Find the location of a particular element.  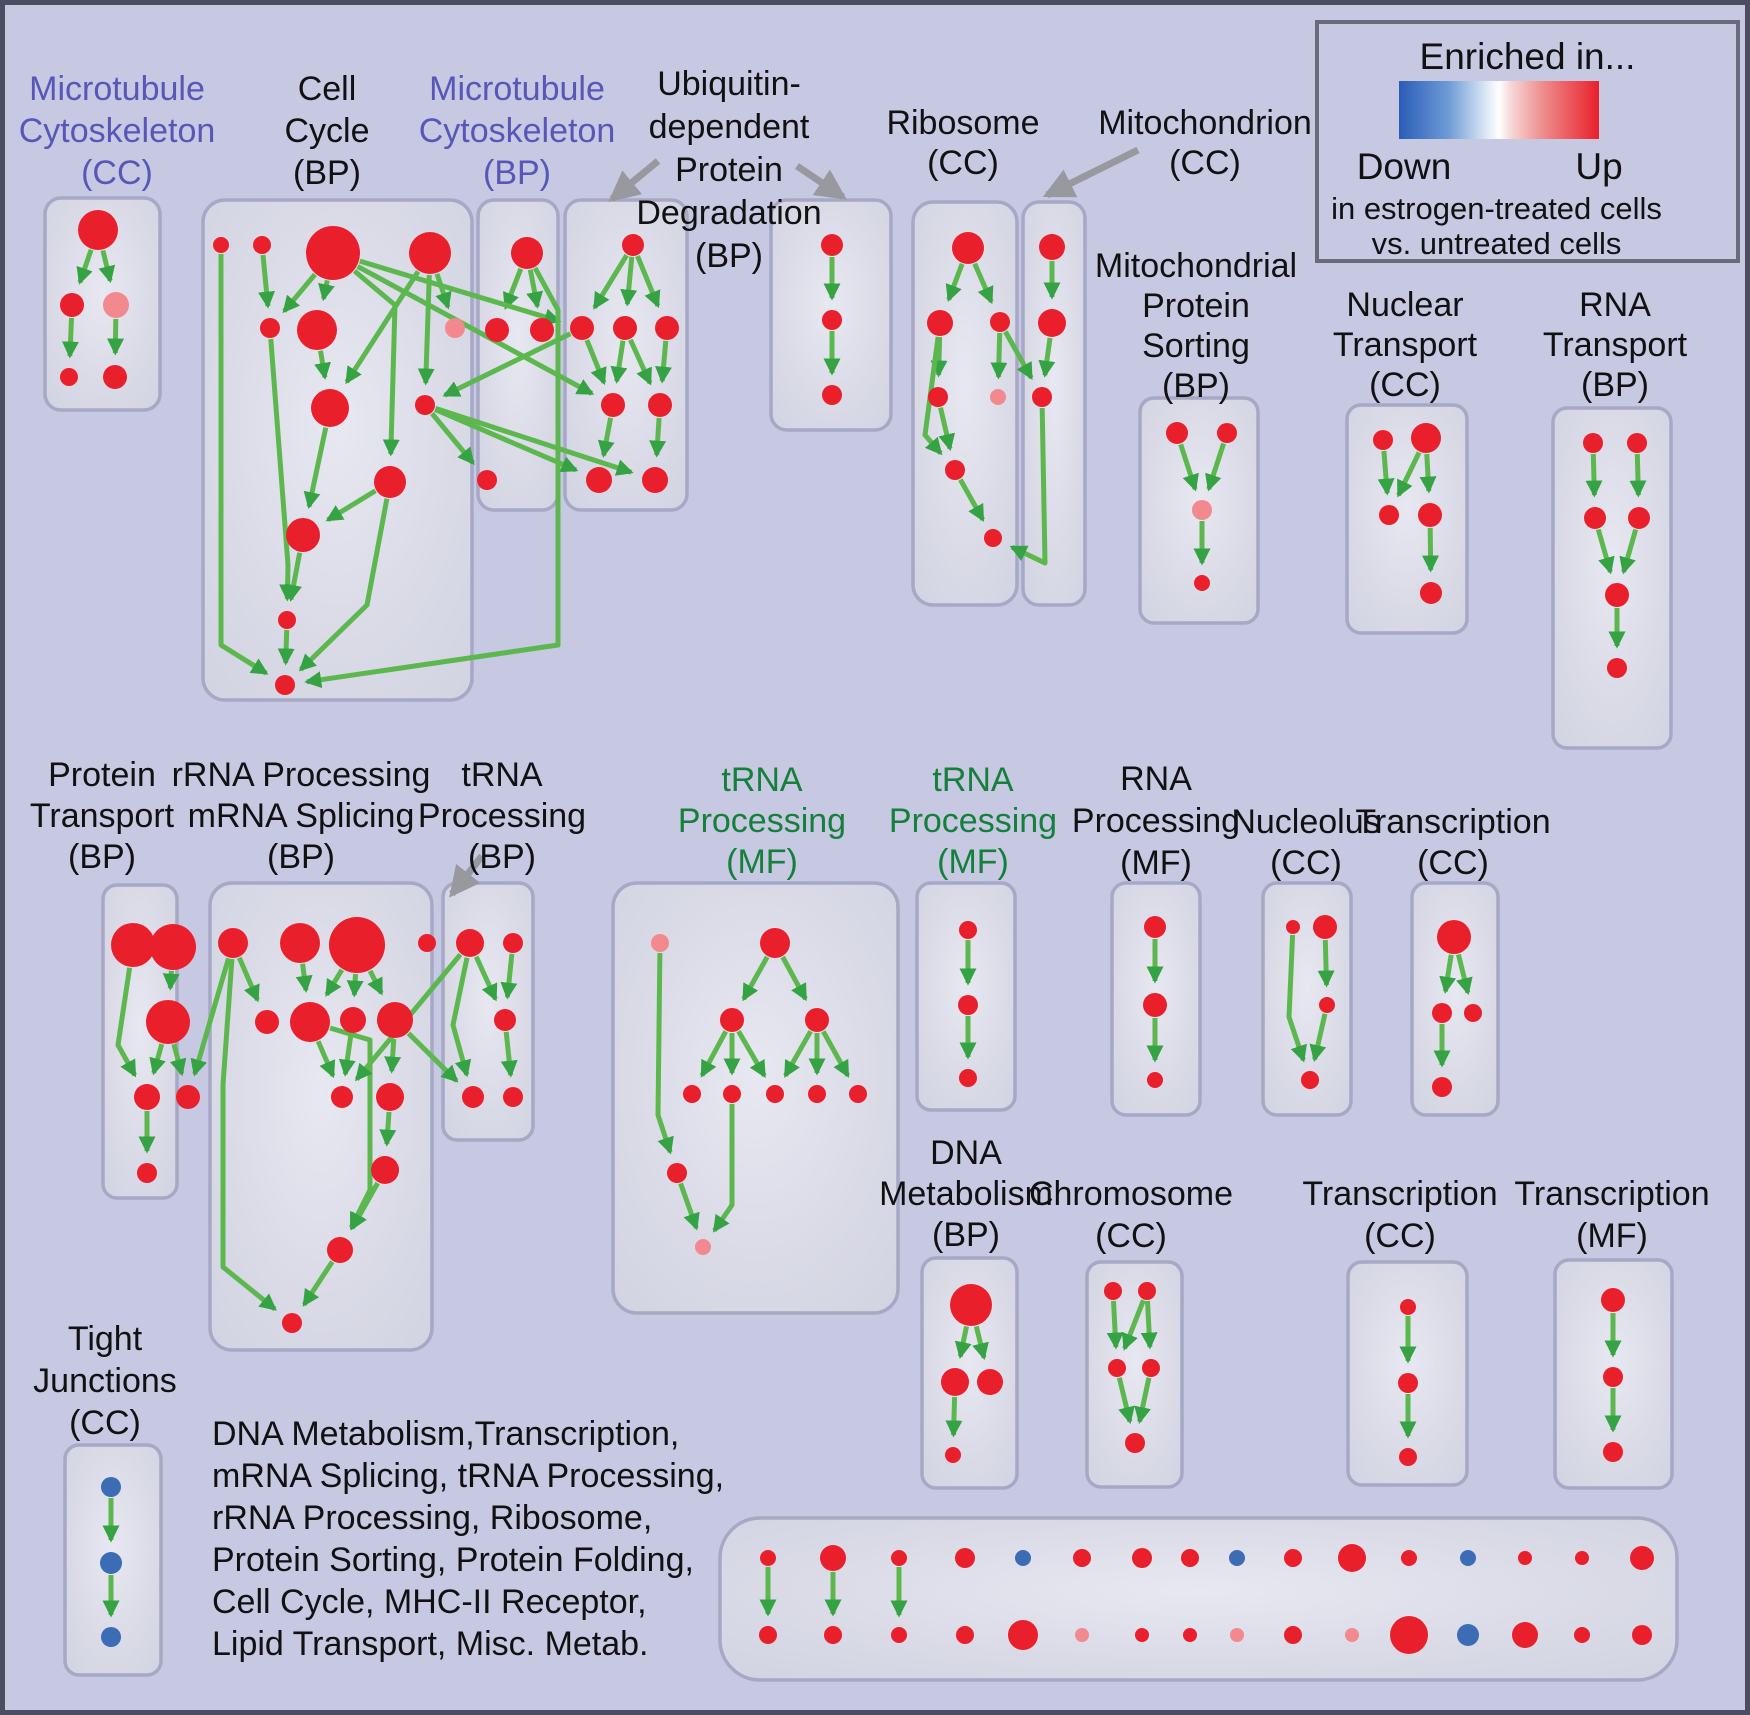

transcription-cc1-label: (CC) is located at coordinates (1453, 863).